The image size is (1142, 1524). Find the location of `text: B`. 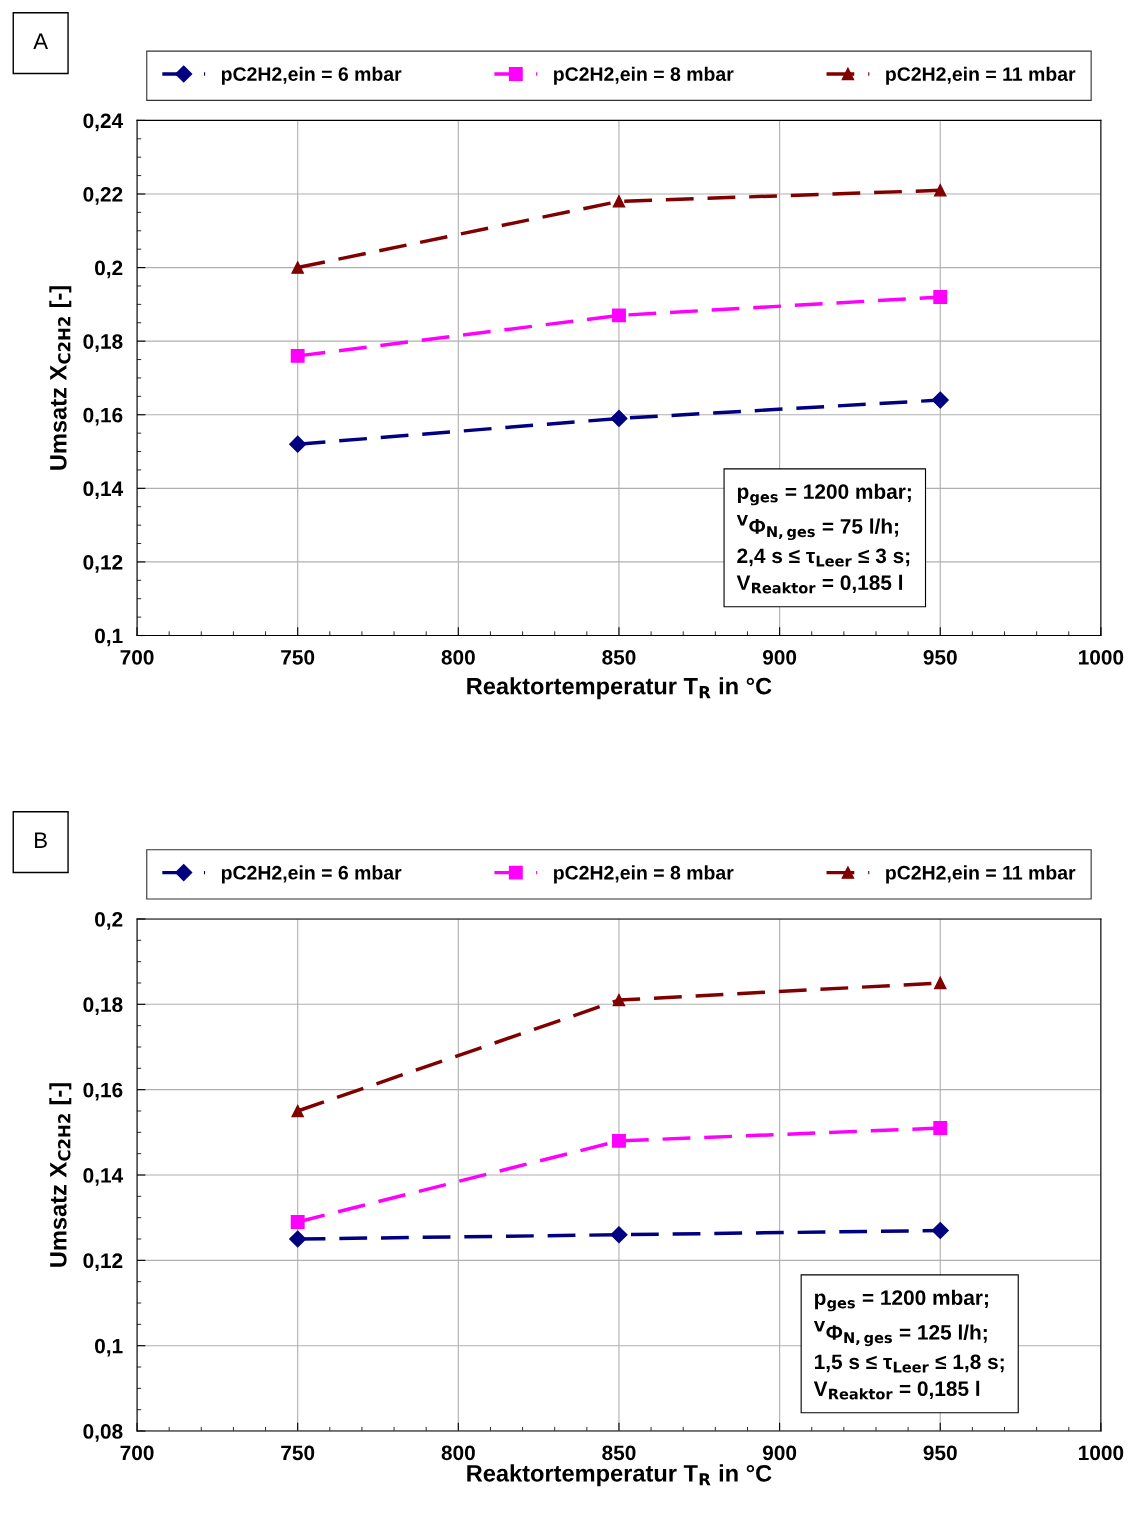

text: B is located at coordinates (41, 840).